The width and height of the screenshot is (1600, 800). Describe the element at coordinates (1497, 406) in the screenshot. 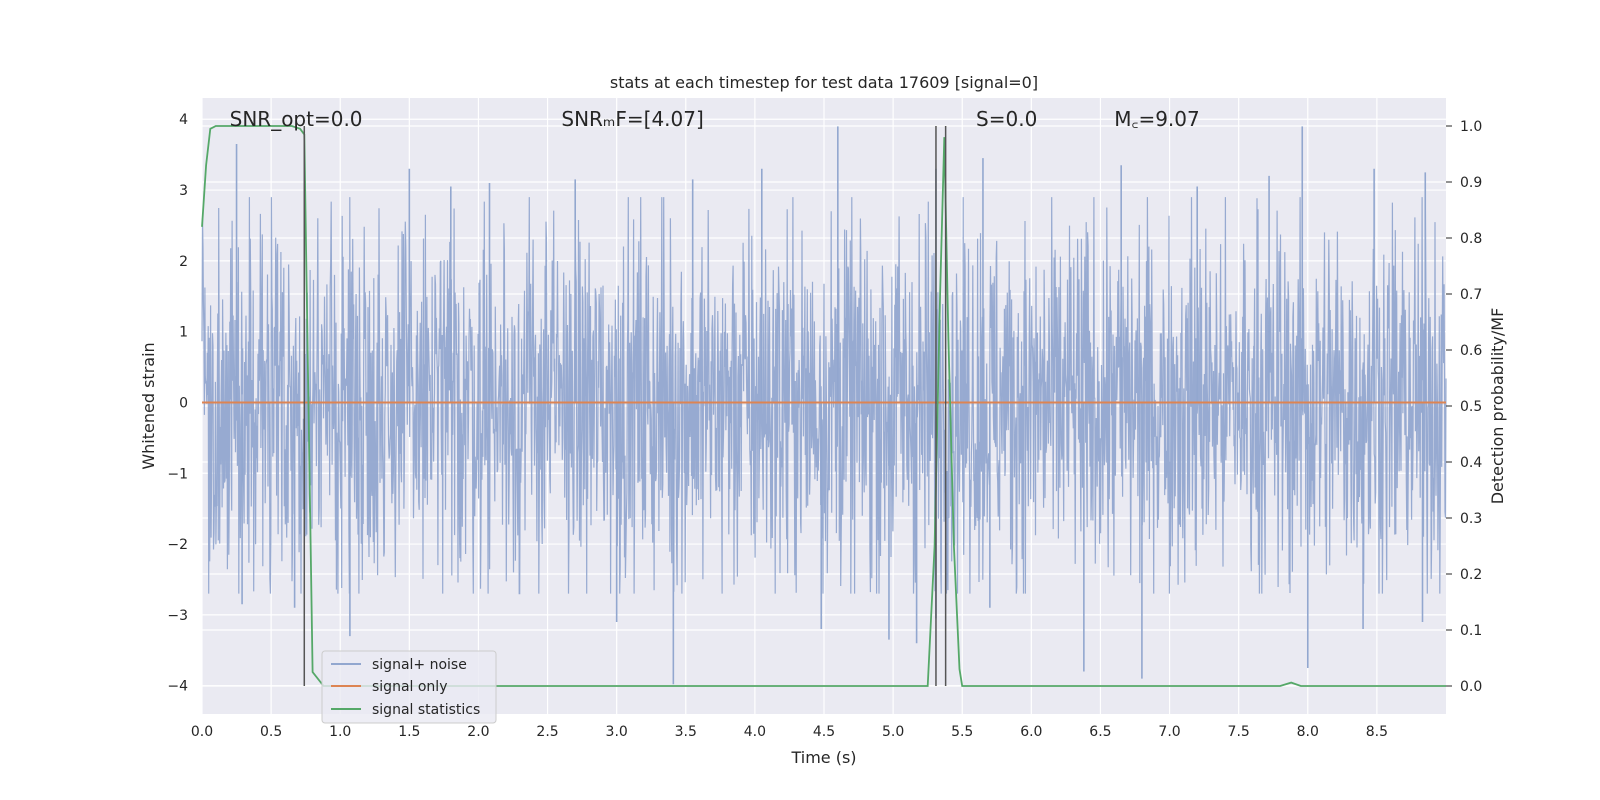

I see `y-axis-right-label: Detection probability/MF` at that location.